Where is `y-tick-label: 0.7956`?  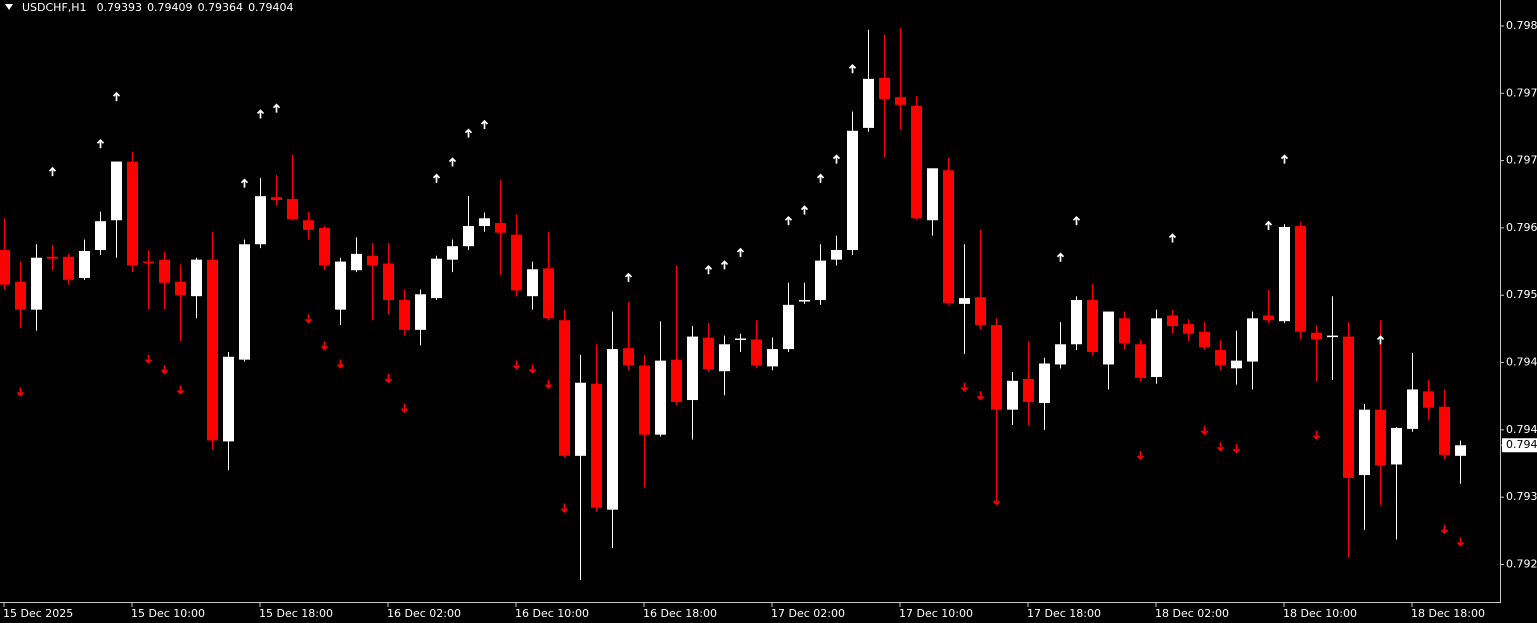 y-tick-label: 0.7956 is located at coordinates (1521, 294).